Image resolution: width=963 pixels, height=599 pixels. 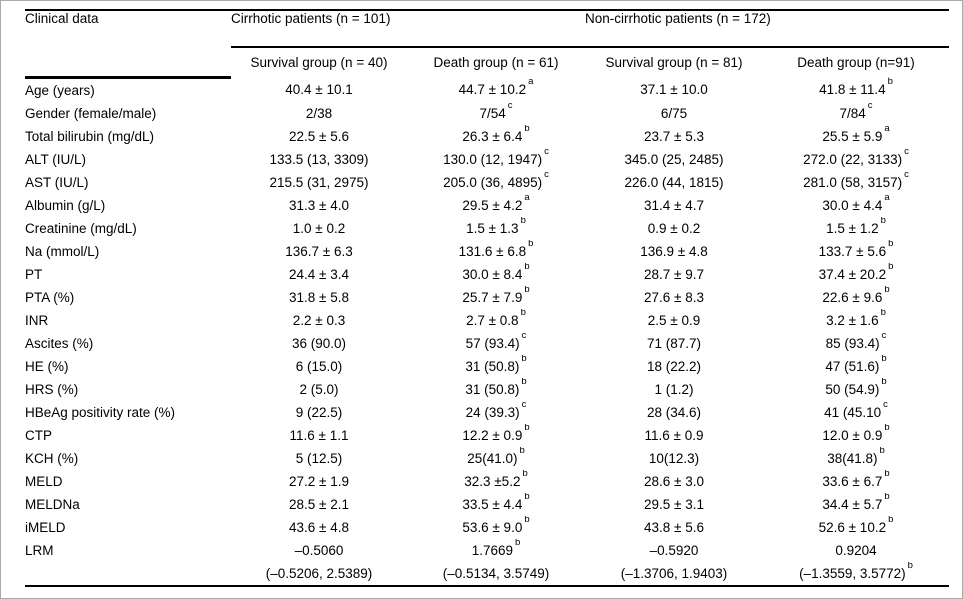 What do you see at coordinates (496, 548) in the screenshot?
I see `data-cell: 1.7669 b` at bounding box center [496, 548].